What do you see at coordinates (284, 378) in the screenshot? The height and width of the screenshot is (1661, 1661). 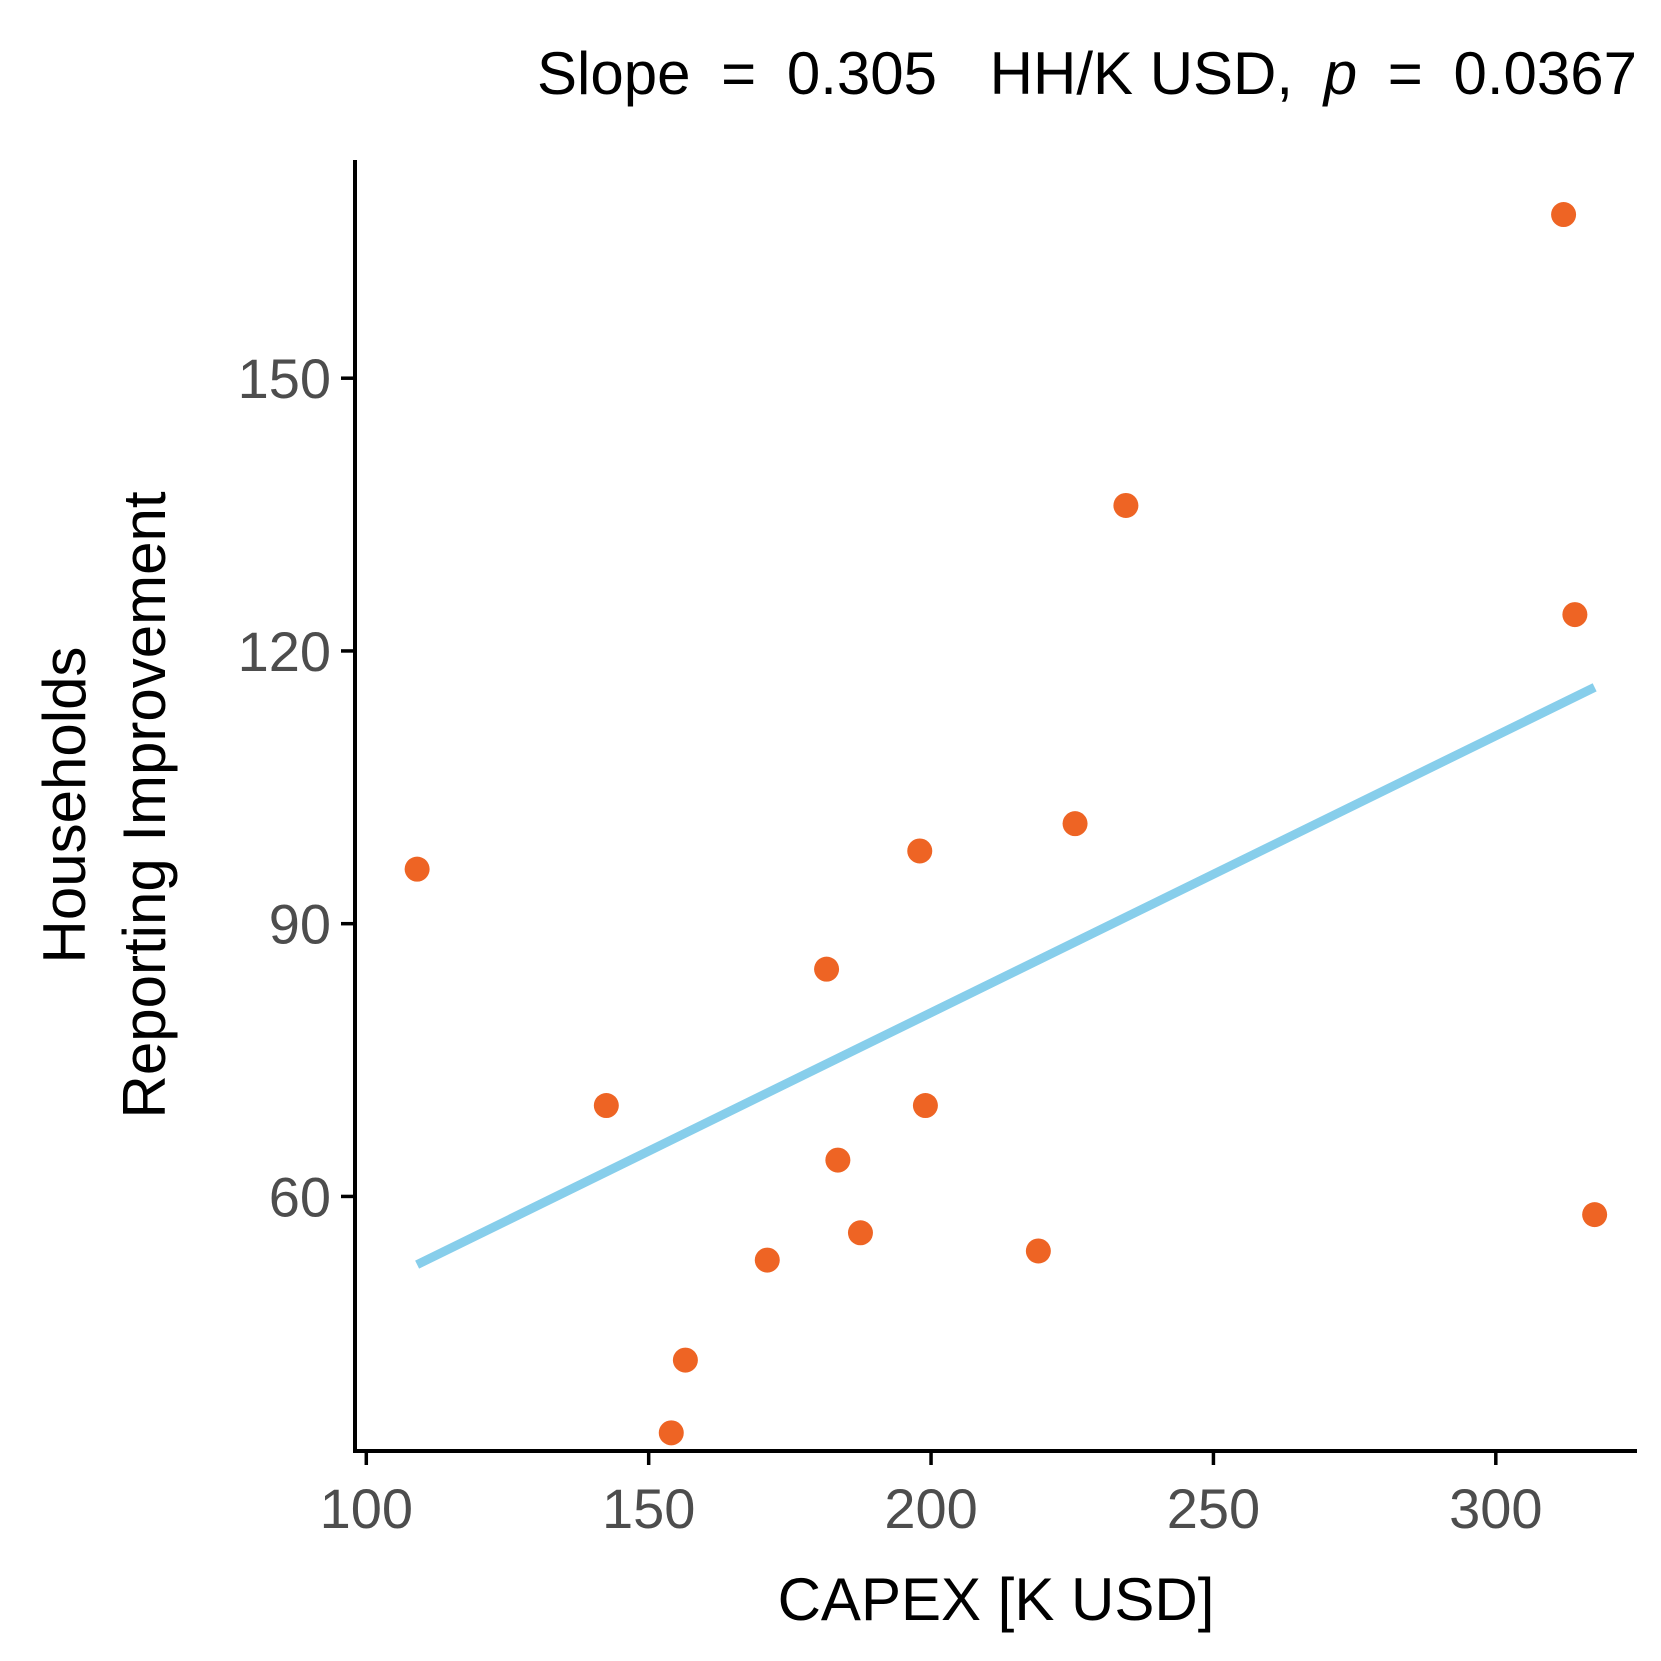 I see `y-tick-label: 150` at bounding box center [284, 378].